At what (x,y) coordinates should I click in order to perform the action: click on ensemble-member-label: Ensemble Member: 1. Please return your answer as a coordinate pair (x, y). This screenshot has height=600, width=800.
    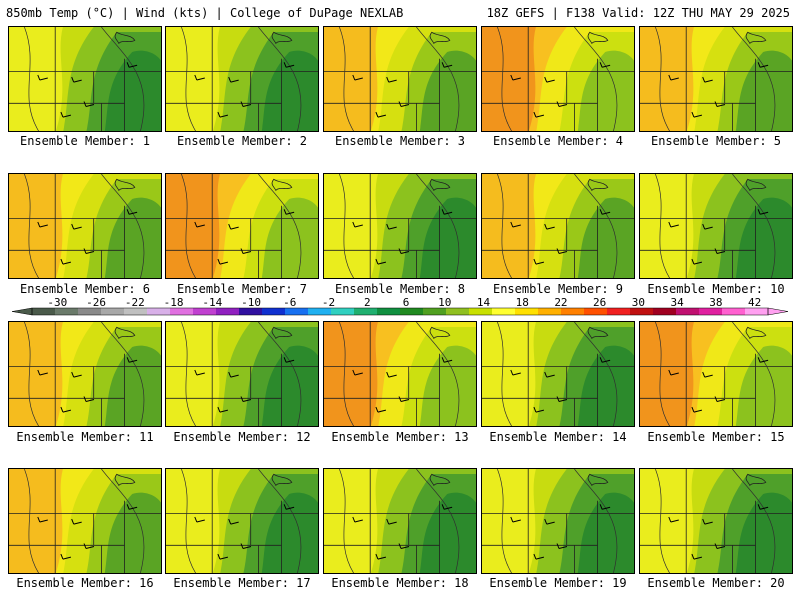
    Looking at the image, I should click on (85, 141).